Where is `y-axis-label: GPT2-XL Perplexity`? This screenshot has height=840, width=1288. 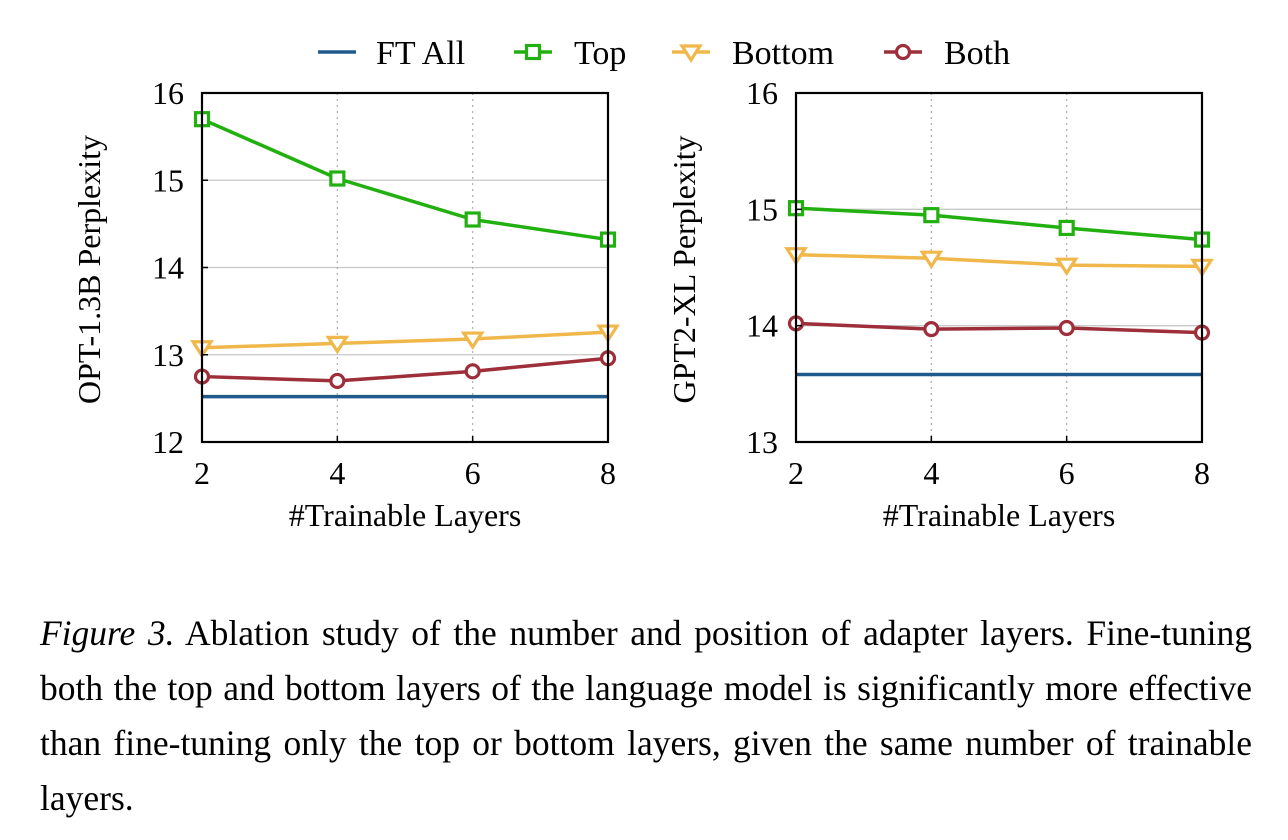
y-axis-label: GPT2-XL Perplexity is located at coordinates (684, 269).